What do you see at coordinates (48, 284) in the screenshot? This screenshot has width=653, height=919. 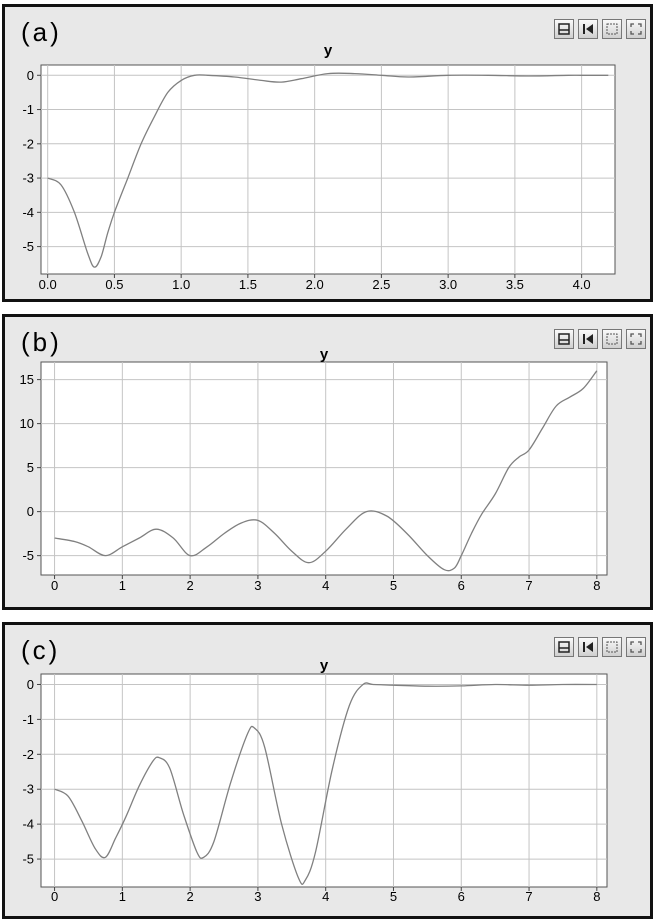 I see `x-tick-label: 0.0` at bounding box center [48, 284].